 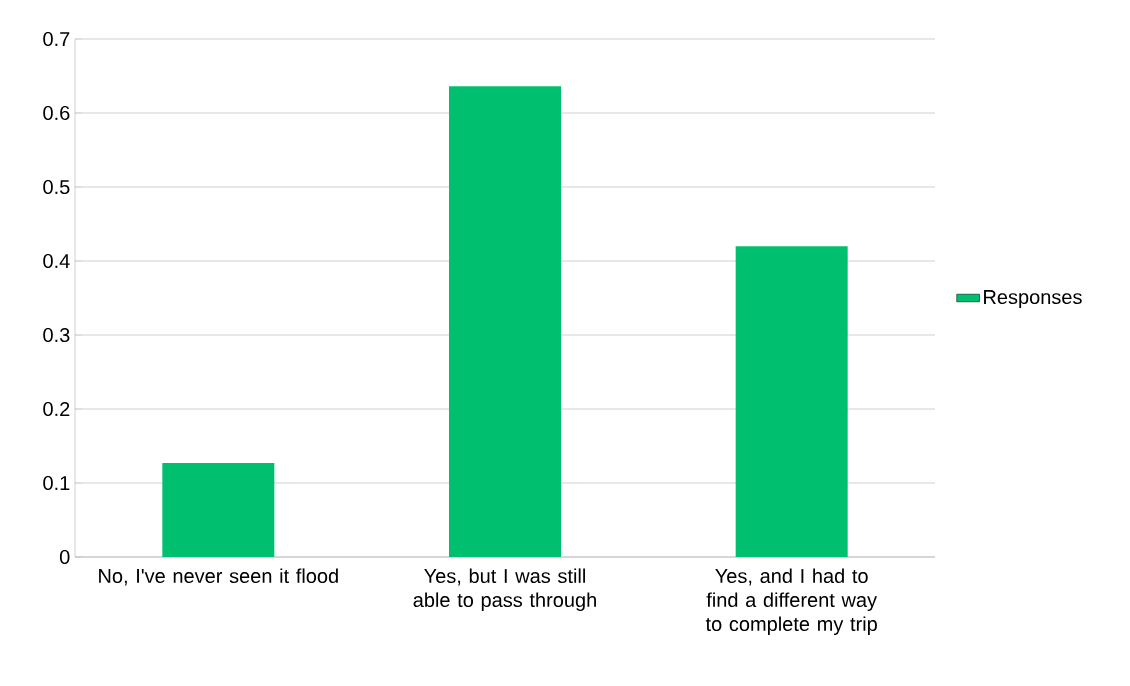 What do you see at coordinates (56, 187) in the screenshot?
I see `y-tick-label: 0.5` at bounding box center [56, 187].